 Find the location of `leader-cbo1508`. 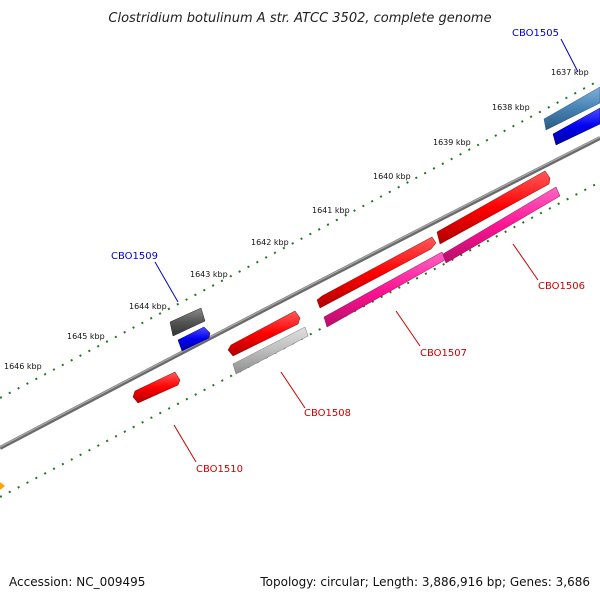

leader-cbo1508 is located at coordinates (293, 390).